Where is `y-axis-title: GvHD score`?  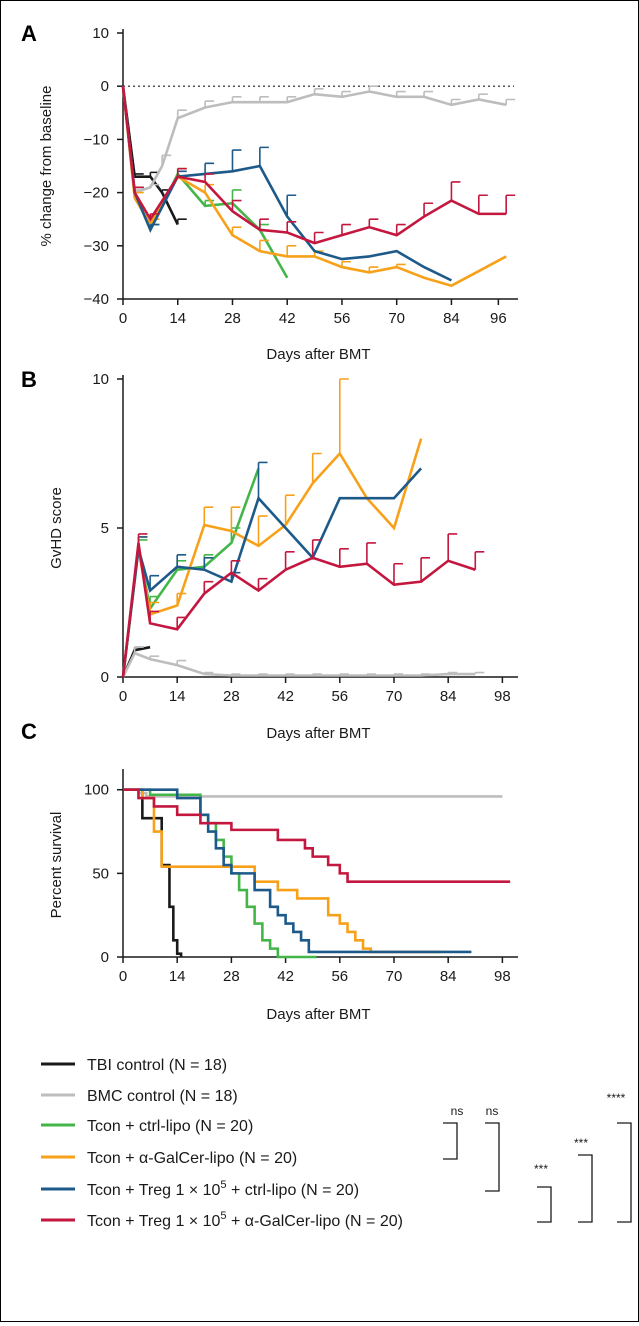
y-axis-title: GvHD score is located at coordinates (56, 528).